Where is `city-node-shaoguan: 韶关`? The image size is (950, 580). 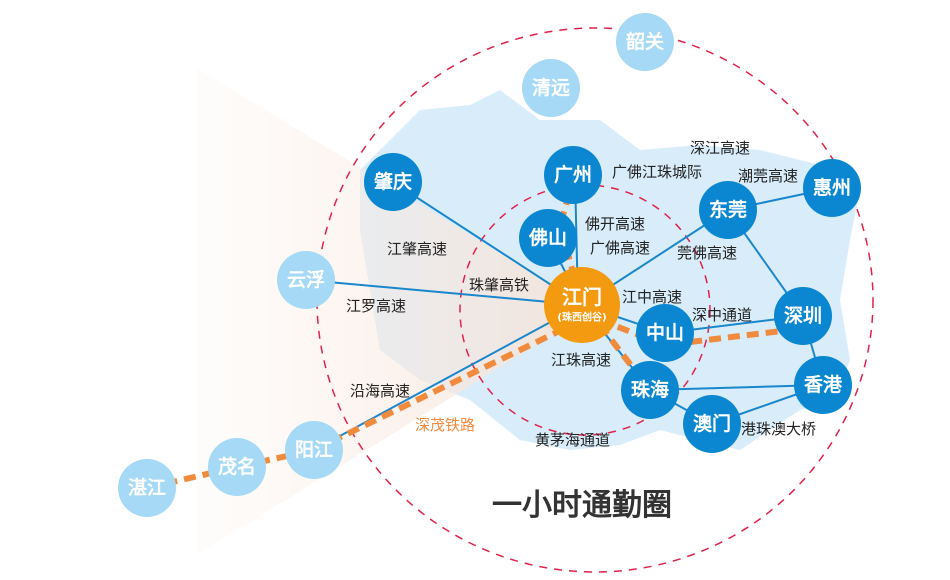
city-node-shaoguan: 韶关 is located at coordinates (645, 42).